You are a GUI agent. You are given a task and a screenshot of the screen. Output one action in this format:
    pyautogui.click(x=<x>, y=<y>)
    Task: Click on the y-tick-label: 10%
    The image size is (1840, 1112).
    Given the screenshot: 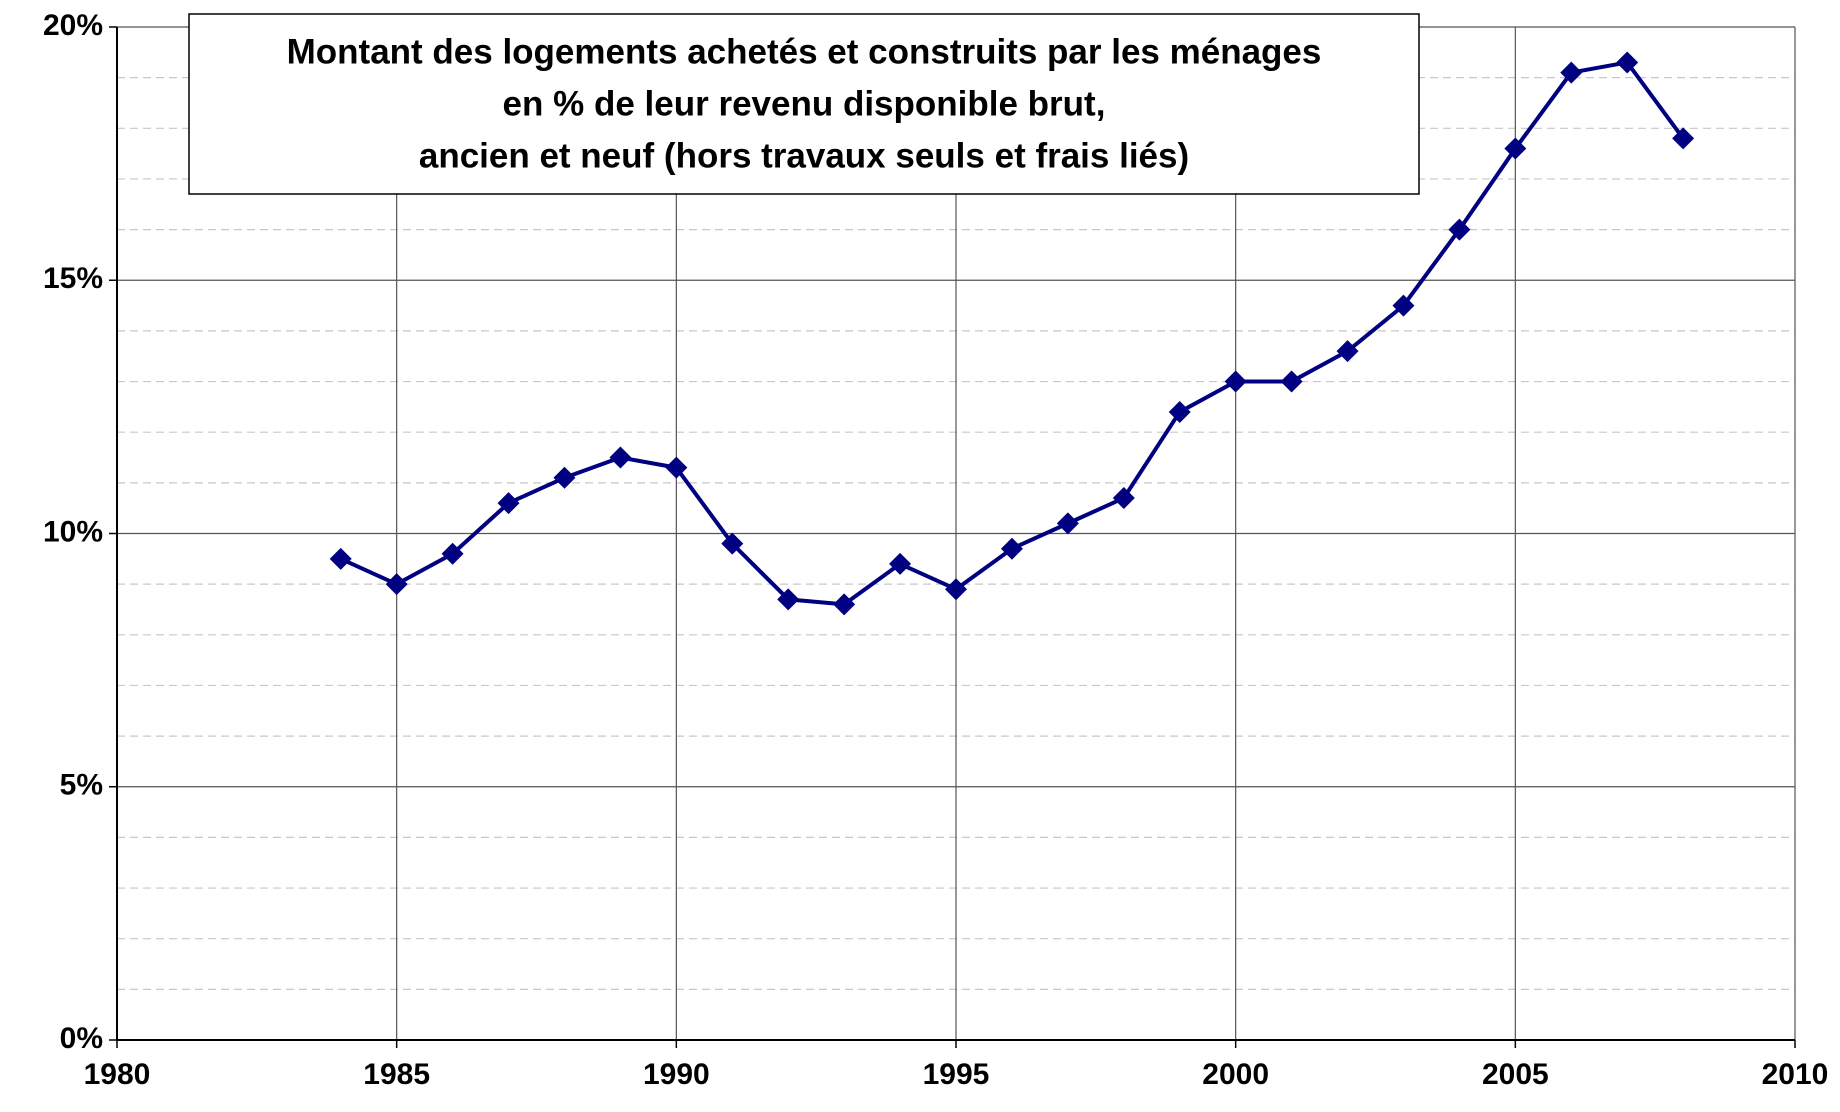 What is the action you would take?
    pyautogui.click(x=73, y=531)
    